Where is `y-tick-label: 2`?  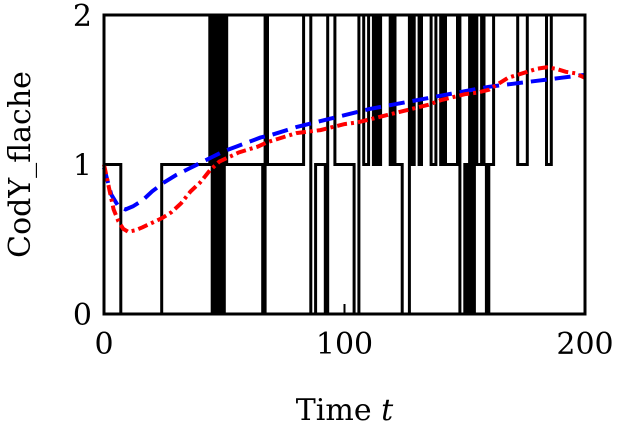
y-tick-label: 2 is located at coordinates (82, 17).